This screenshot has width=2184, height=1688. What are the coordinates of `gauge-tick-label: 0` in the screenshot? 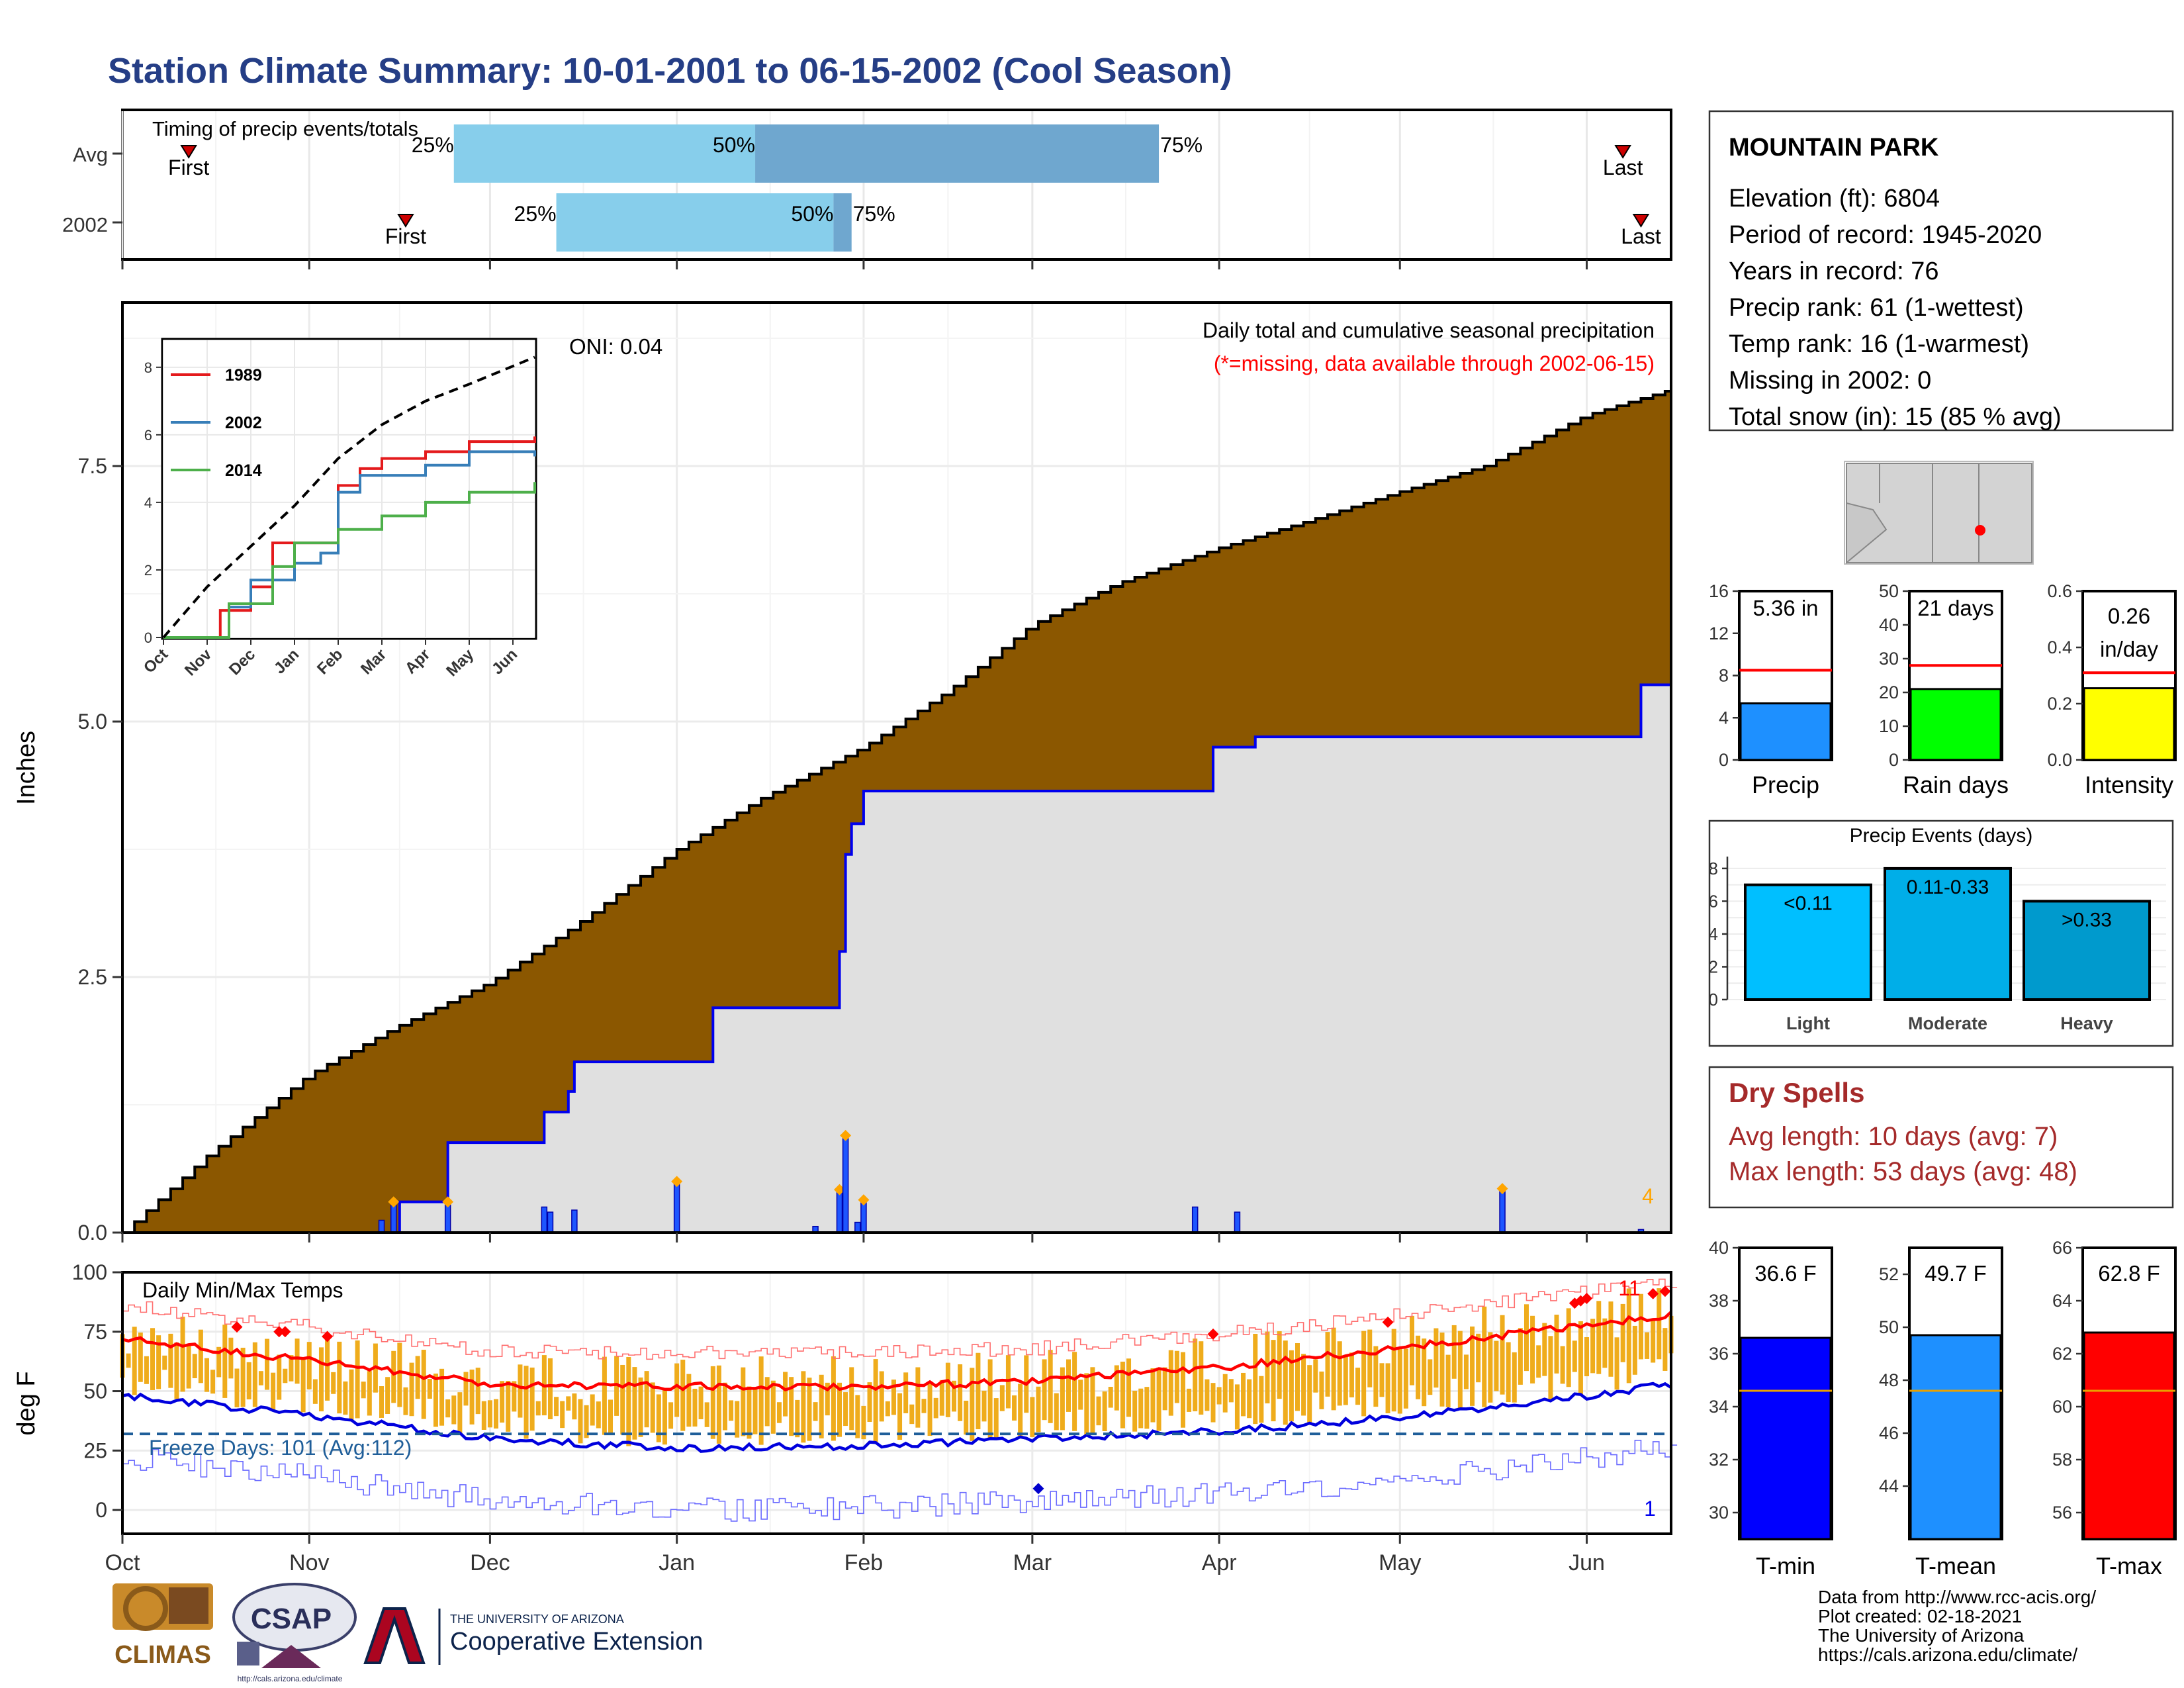 It's located at (1894, 760).